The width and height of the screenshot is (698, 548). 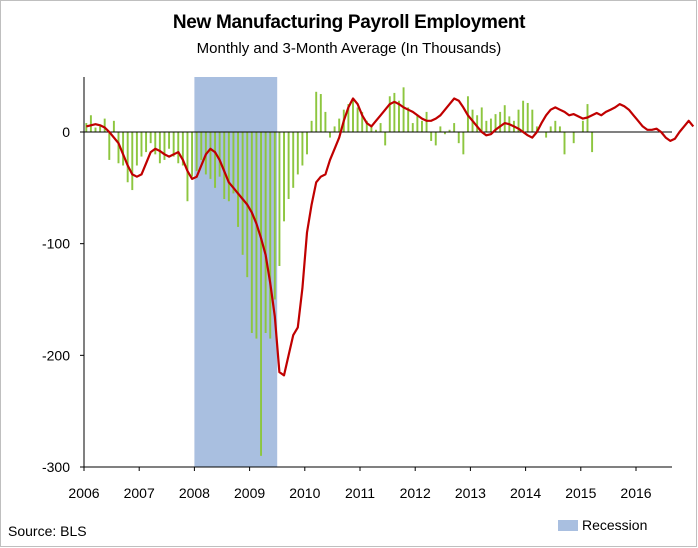 What do you see at coordinates (47, 531) in the screenshot?
I see `source-note: Source: BLS` at bounding box center [47, 531].